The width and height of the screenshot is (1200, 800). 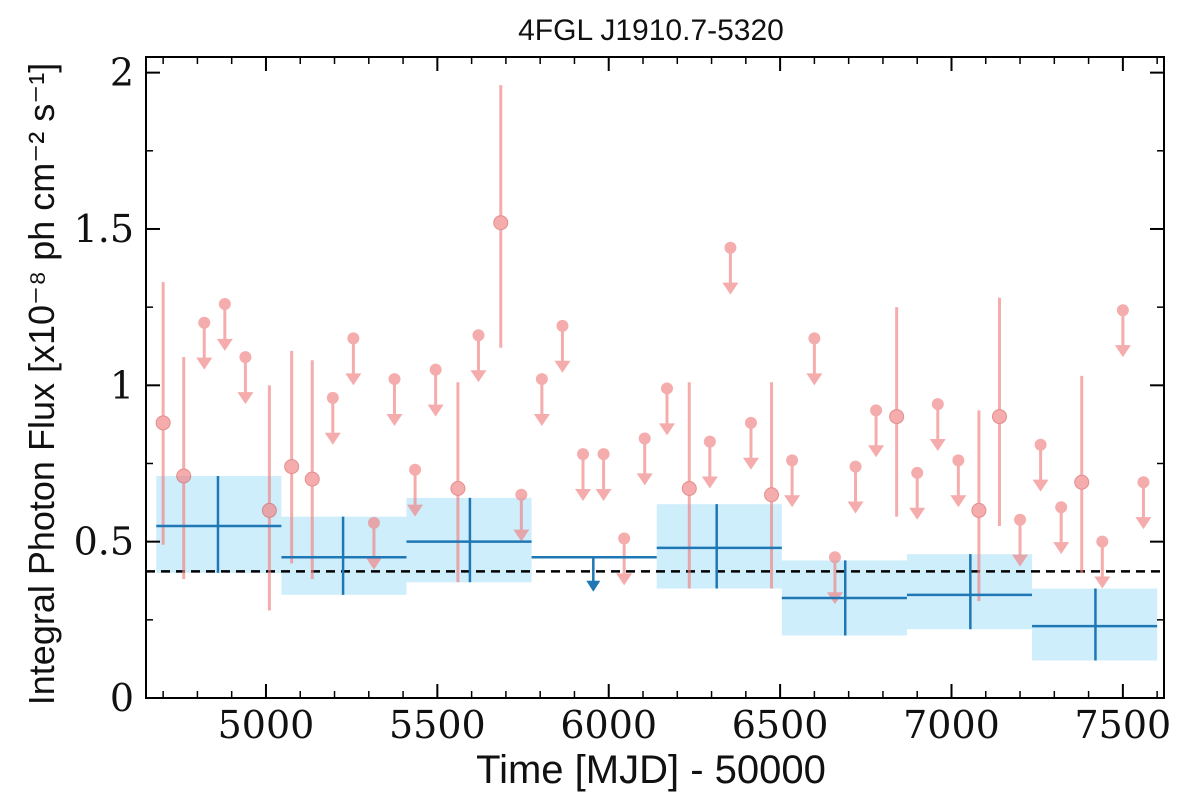 What do you see at coordinates (780, 725) in the screenshot?
I see `x-tick-label: 6500` at bounding box center [780, 725].